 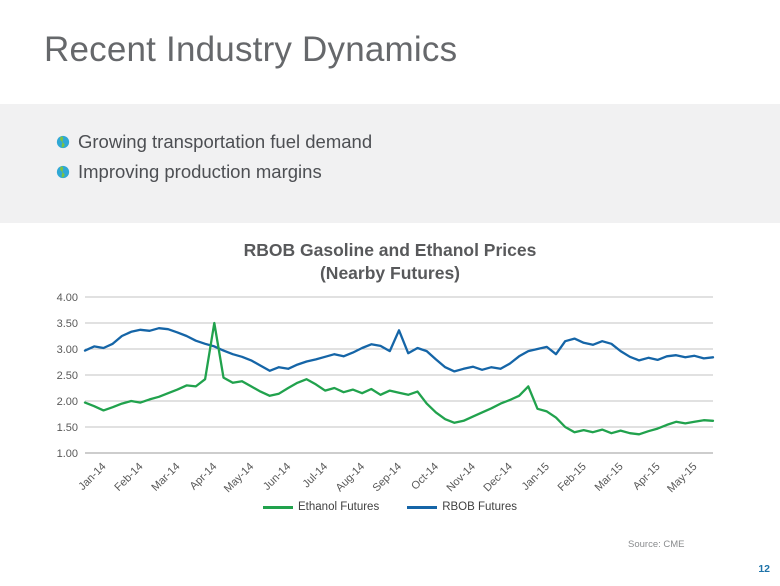 What do you see at coordinates (351, 478) in the screenshot?
I see `x-axis-label: Aug-14` at bounding box center [351, 478].